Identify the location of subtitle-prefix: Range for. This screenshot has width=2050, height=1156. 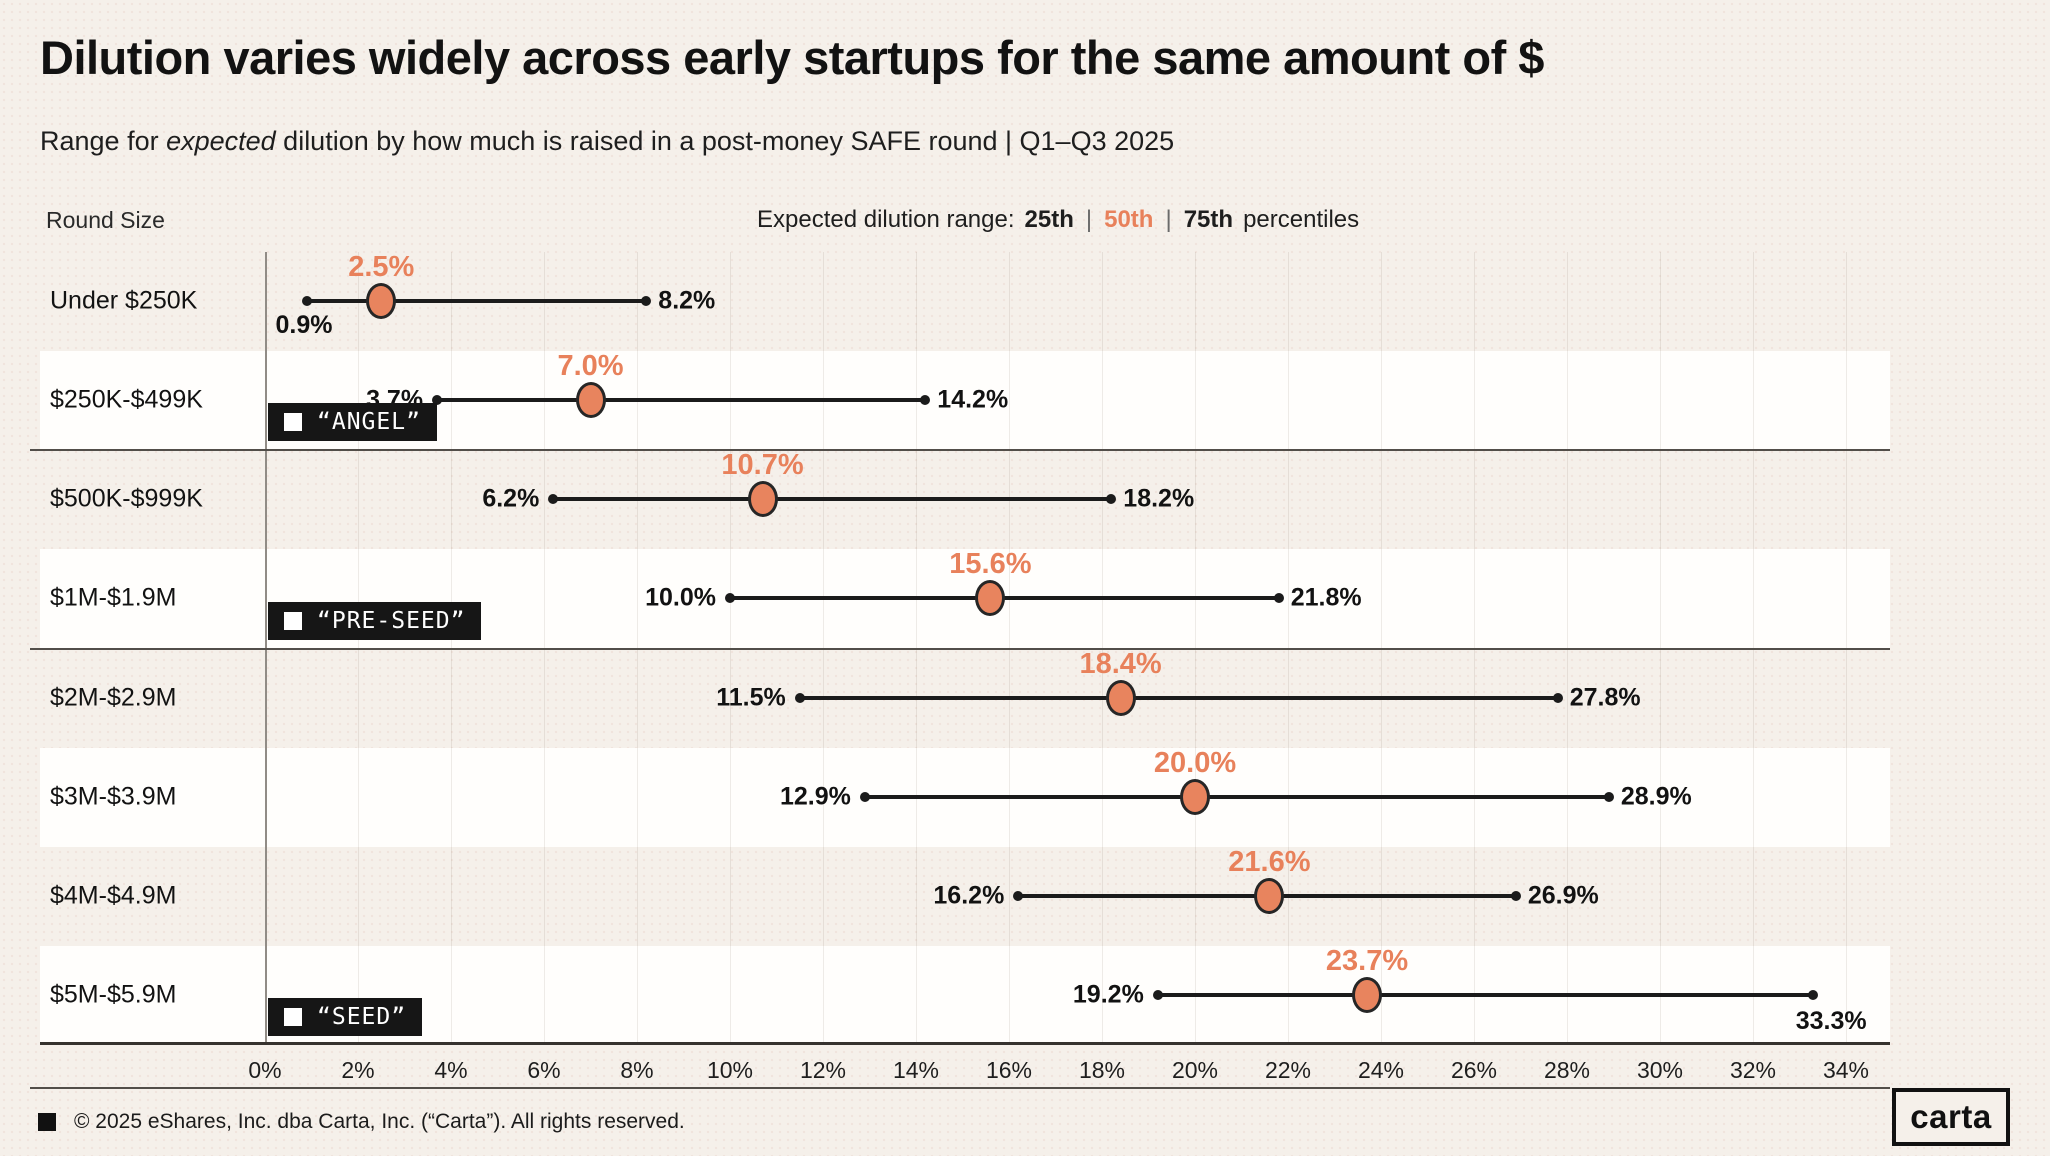
(103, 141).